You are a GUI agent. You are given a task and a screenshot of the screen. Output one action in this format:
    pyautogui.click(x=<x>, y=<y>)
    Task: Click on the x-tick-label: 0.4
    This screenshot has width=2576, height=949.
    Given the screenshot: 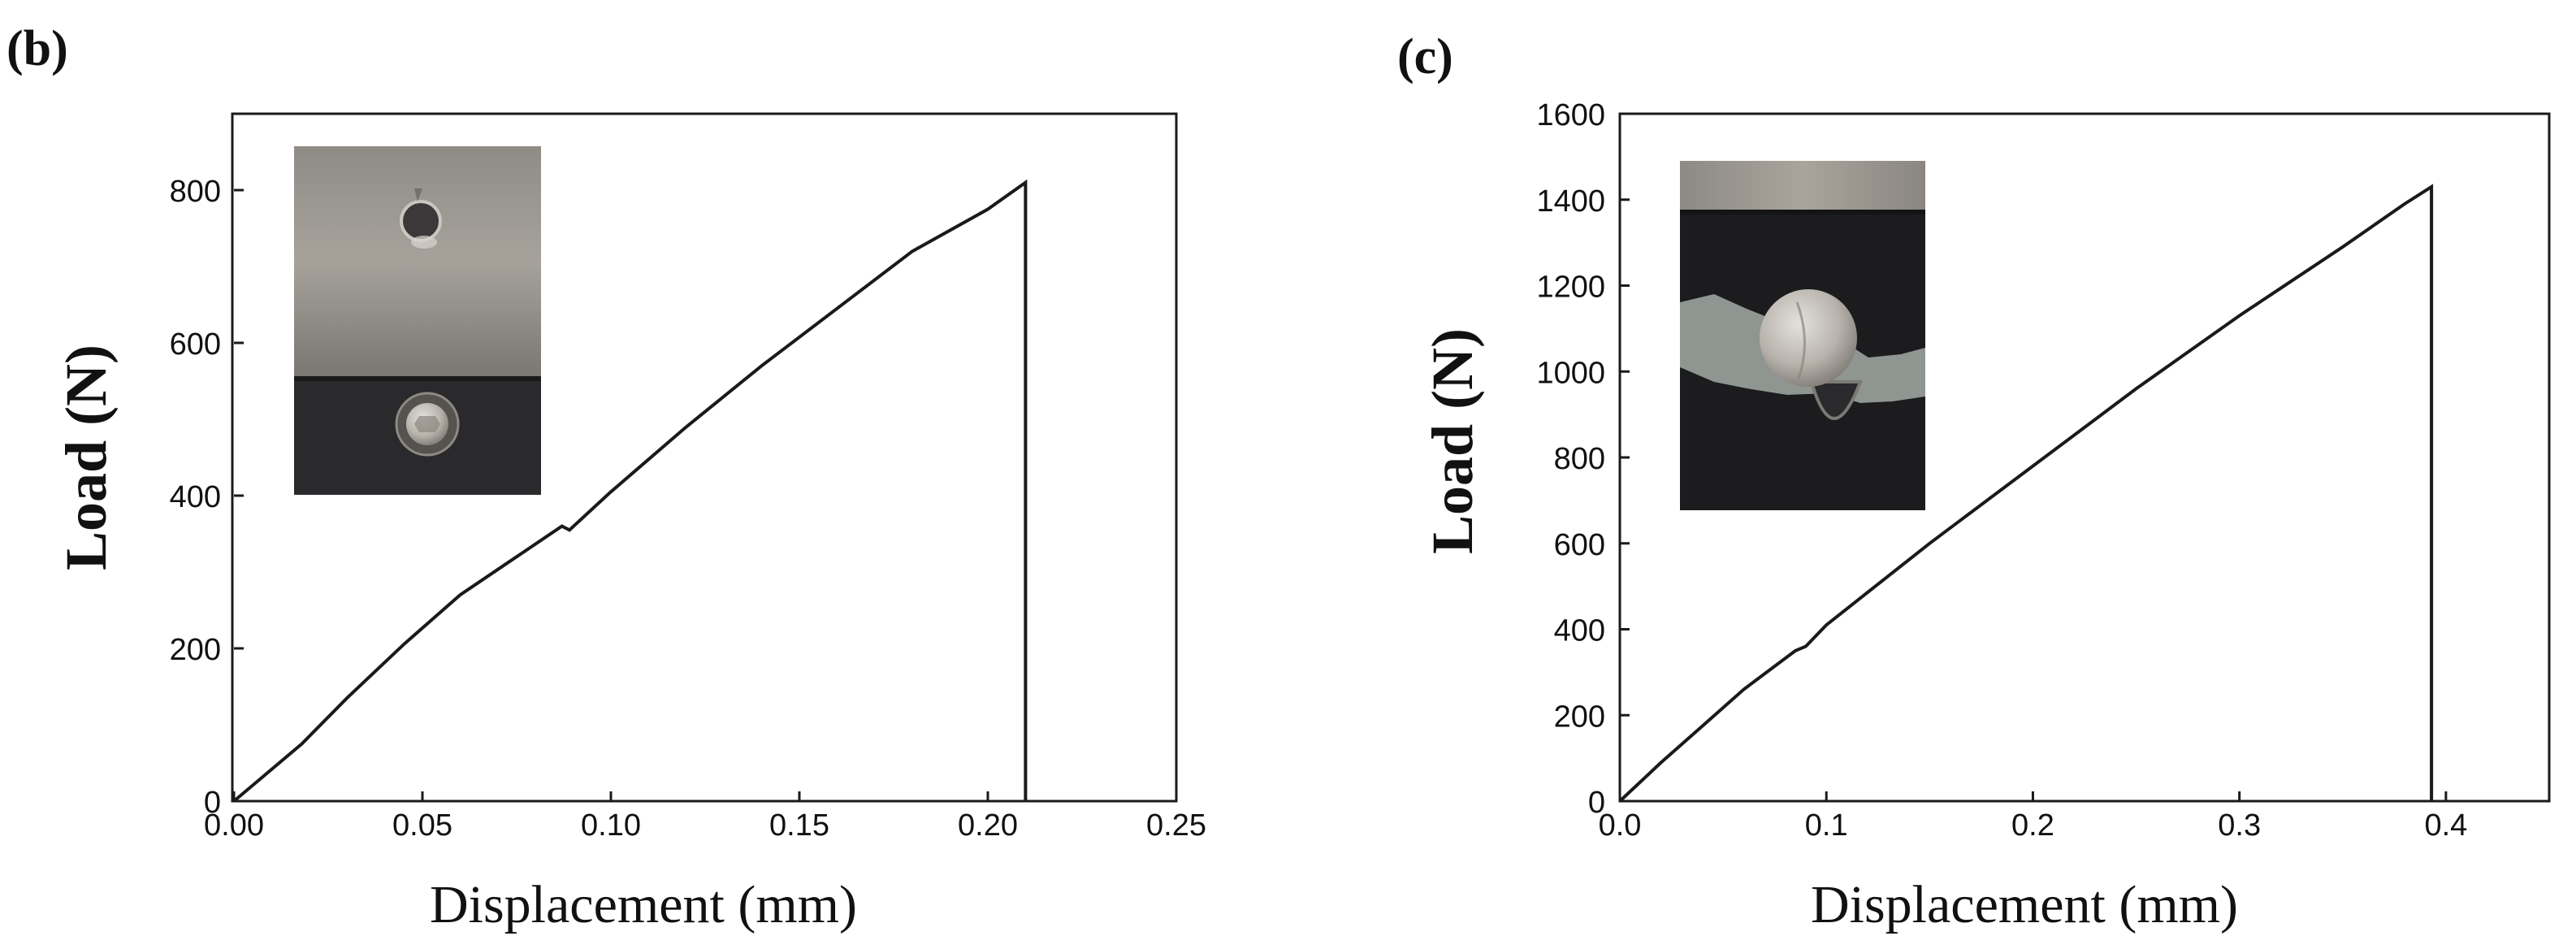 What is the action you would take?
    pyautogui.click(x=2445, y=825)
    